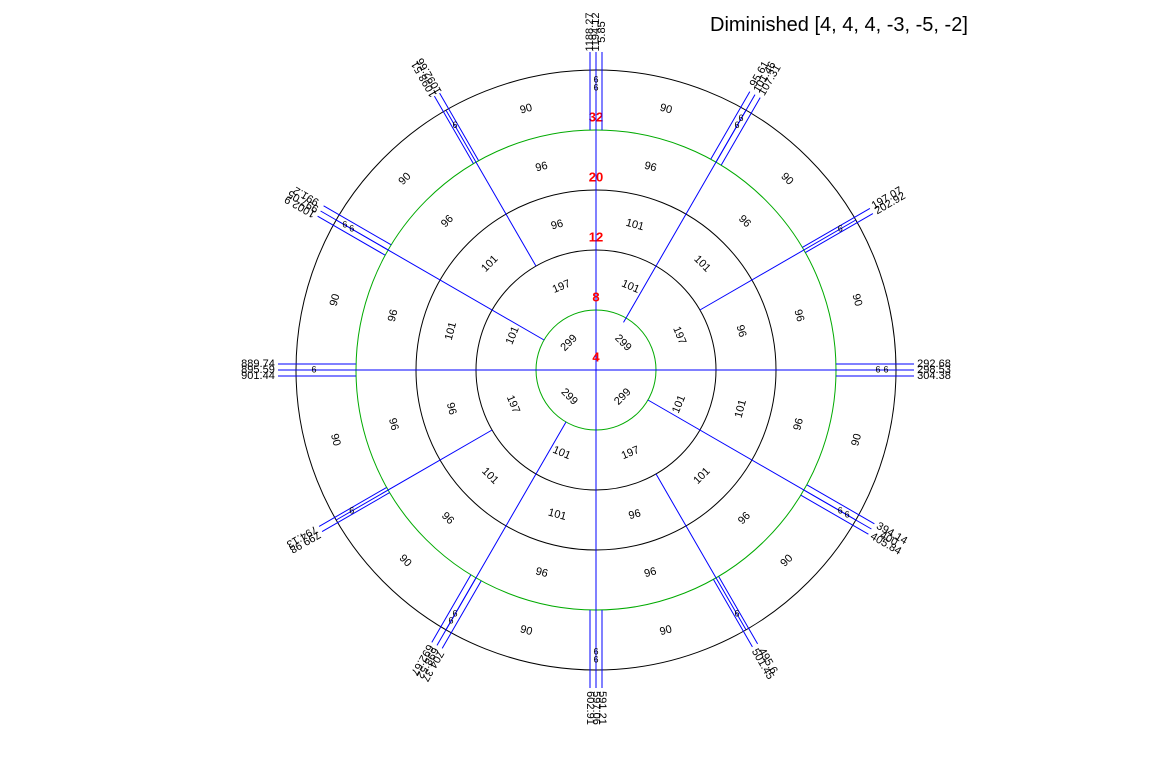 The width and height of the screenshot is (1152, 768). Describe the element at coordinates (701, 263) in the screenshot. I see `sector-value-12-20-1: 101` at that location.